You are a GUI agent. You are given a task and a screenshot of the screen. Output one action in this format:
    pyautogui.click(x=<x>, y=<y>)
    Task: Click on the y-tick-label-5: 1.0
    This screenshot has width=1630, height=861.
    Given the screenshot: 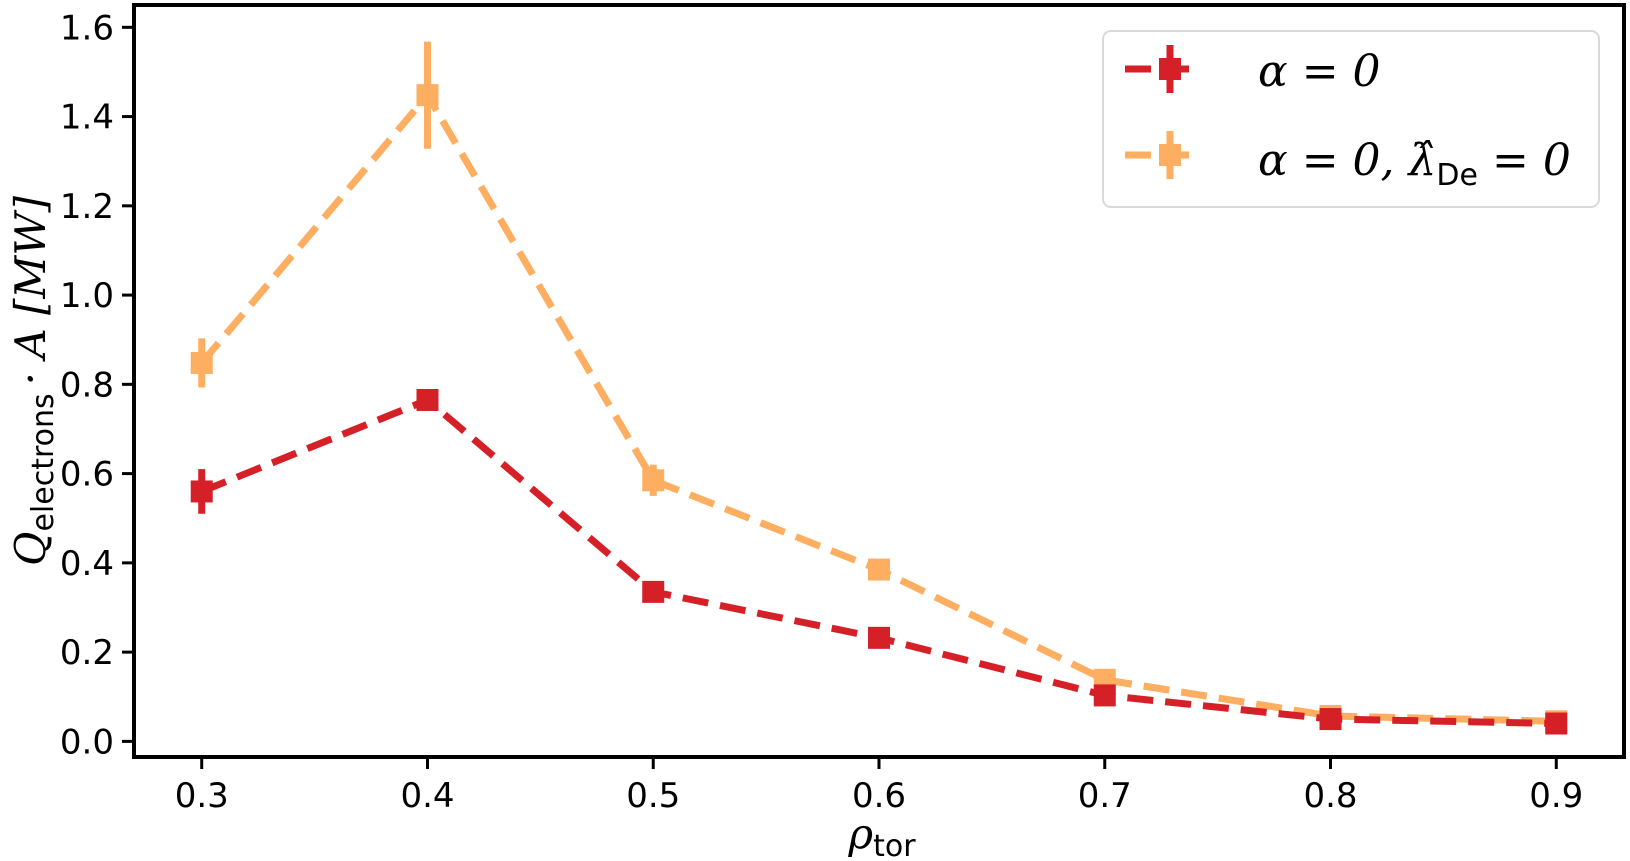 What is the action you would take?
    pyautogui.click(x=87, y=296)
    